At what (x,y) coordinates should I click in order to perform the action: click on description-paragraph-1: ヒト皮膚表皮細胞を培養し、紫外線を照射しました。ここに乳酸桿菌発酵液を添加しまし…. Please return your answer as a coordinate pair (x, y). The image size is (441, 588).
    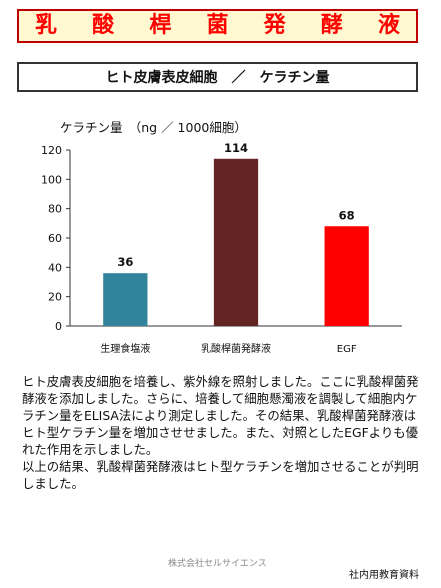
    Looking at the image, I should click on (220, 415).